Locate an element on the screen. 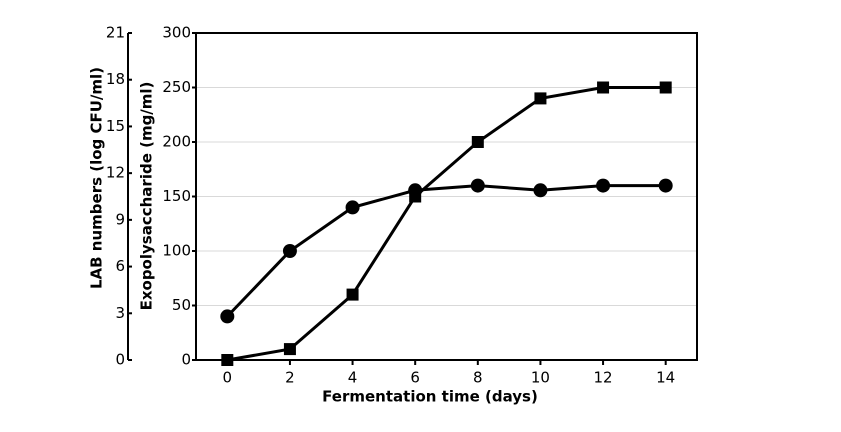  y2-tick-label: 18 is located at coordinates (115, 79).